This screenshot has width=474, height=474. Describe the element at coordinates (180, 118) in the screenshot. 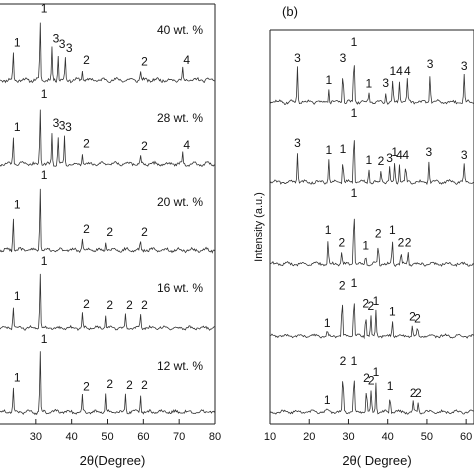

I see `series-label: 28 wt. %` at that location.